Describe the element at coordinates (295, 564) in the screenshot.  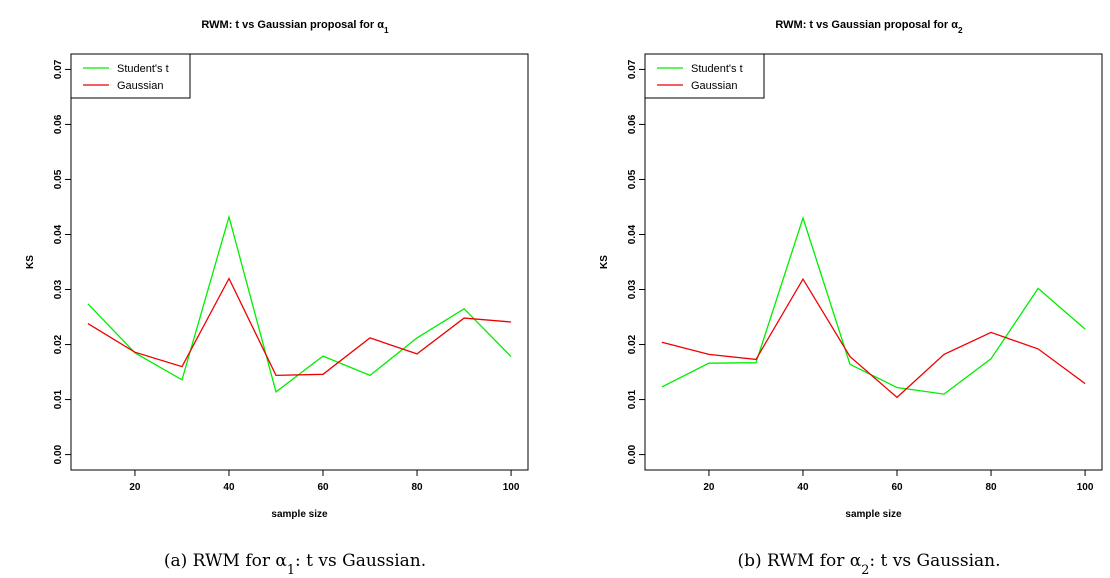
I see `figure-caption: (a) RWM for α1: t vs Gaussian.` at that location.